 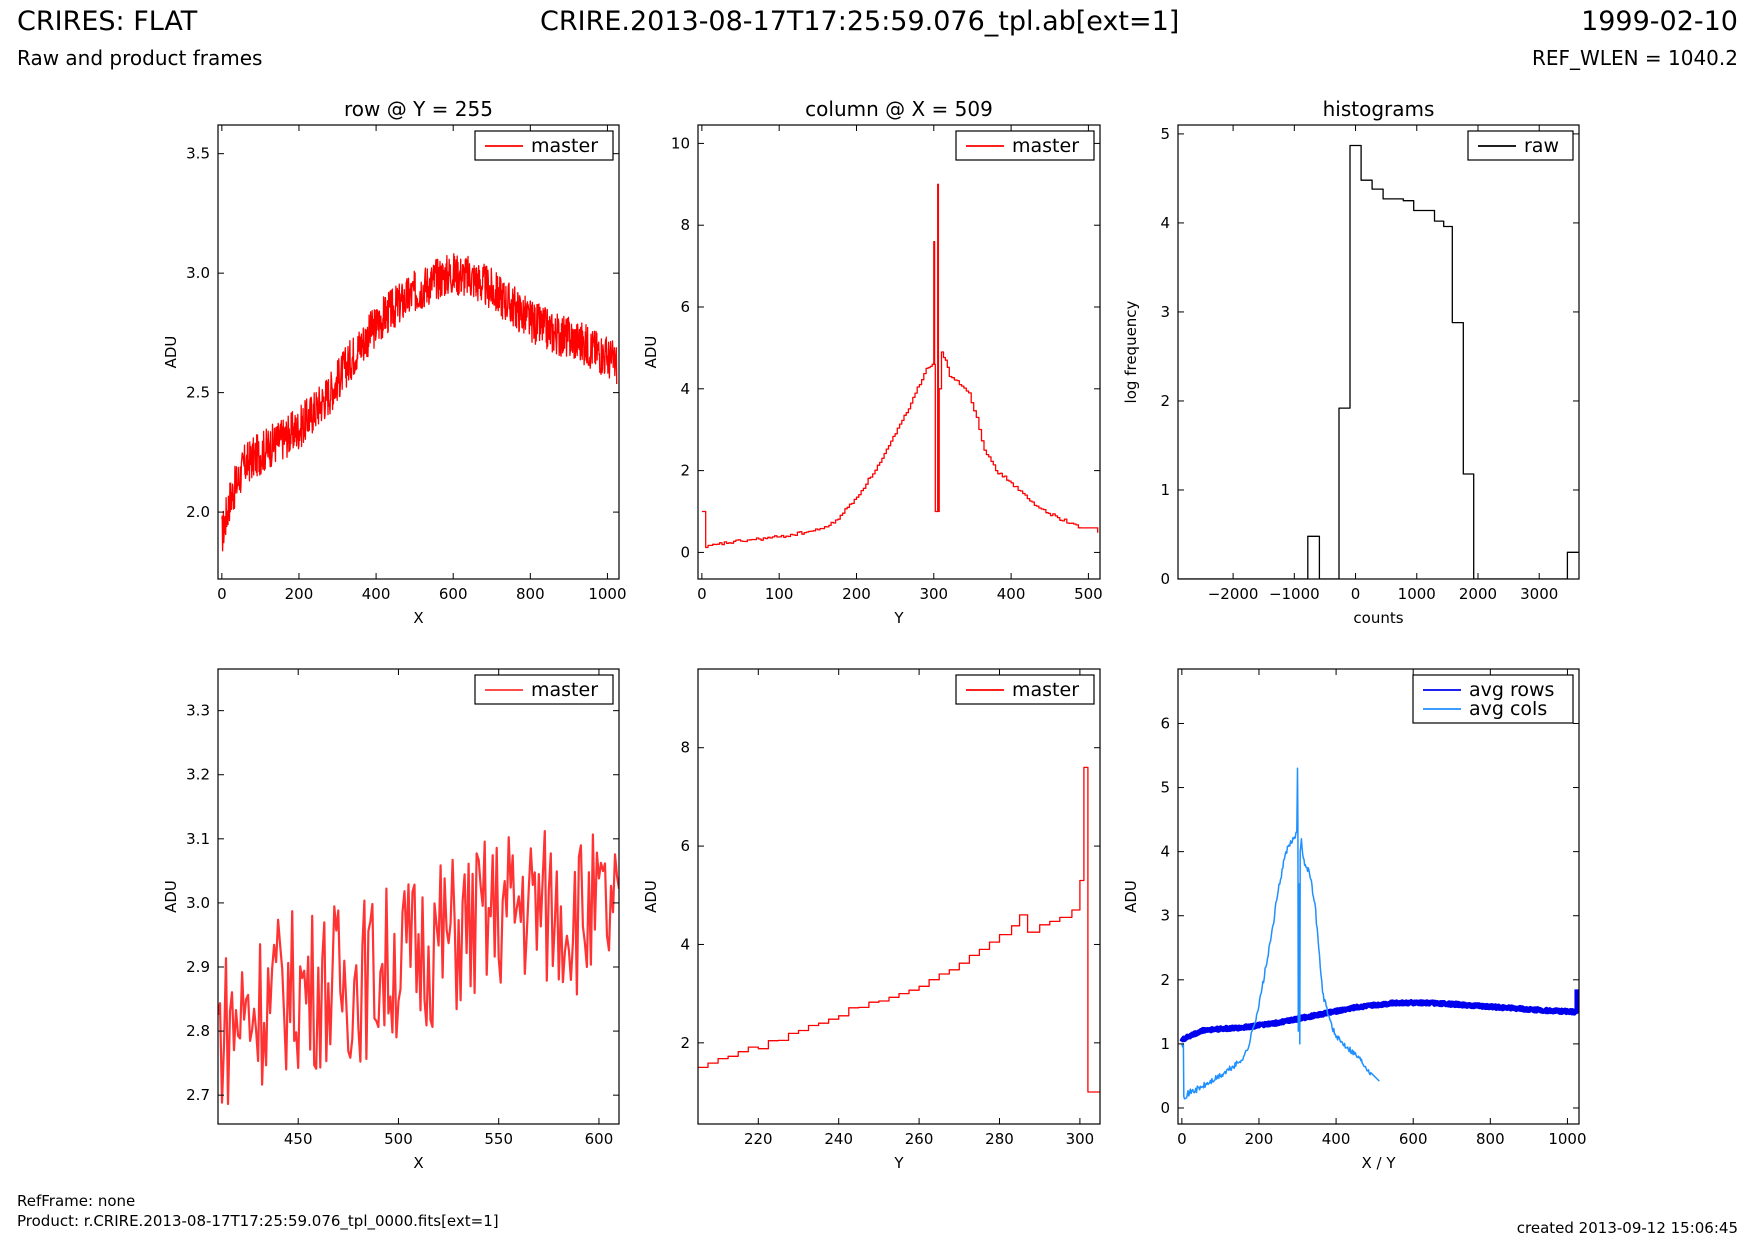 What do you see at coordinates (1294, 594) in the screenshot?
I see `x-tick-label: −1000` at bounding box center [1294, 594].